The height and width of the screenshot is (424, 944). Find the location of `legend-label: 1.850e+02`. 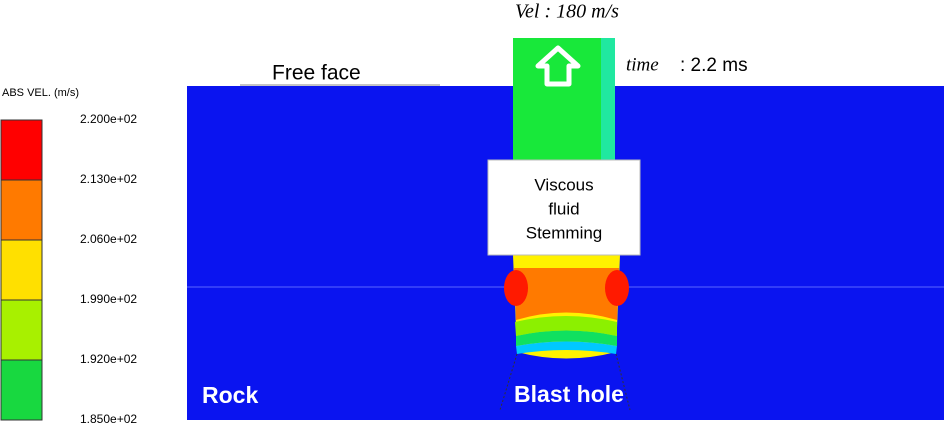

legend-label: 1.850e+02 is located at coordinates (108, 418).